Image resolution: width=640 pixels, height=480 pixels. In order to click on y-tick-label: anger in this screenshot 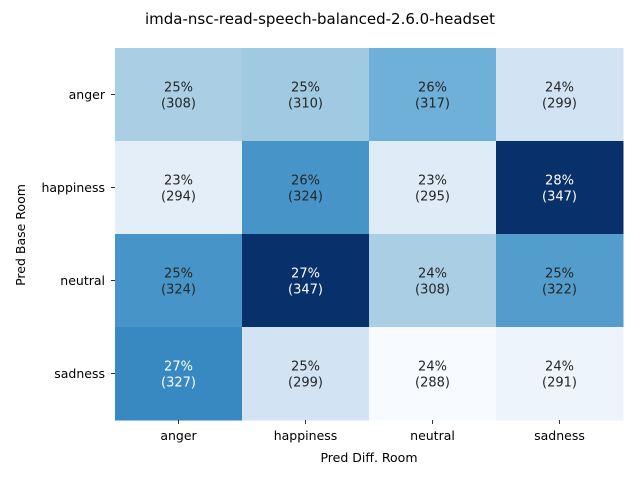, I will do `click(87, 94)`.